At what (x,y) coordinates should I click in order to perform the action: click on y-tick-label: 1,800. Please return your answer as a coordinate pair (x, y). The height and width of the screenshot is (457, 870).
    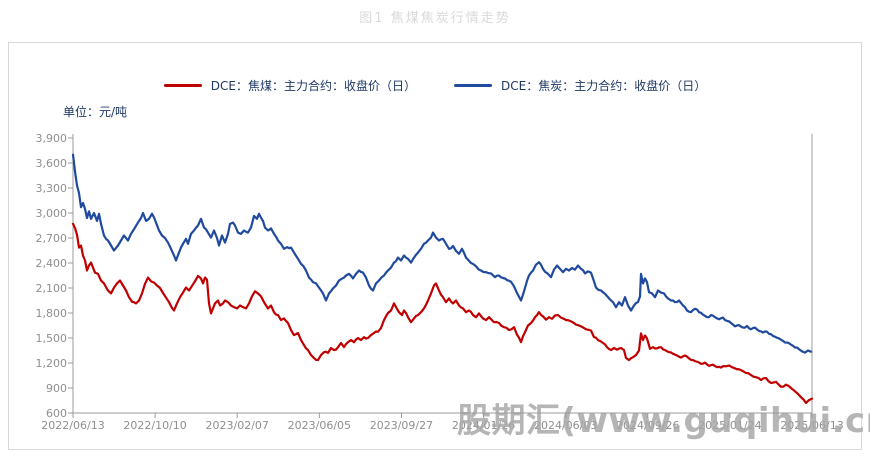
    Looking at the image, I should click on (51, 313).